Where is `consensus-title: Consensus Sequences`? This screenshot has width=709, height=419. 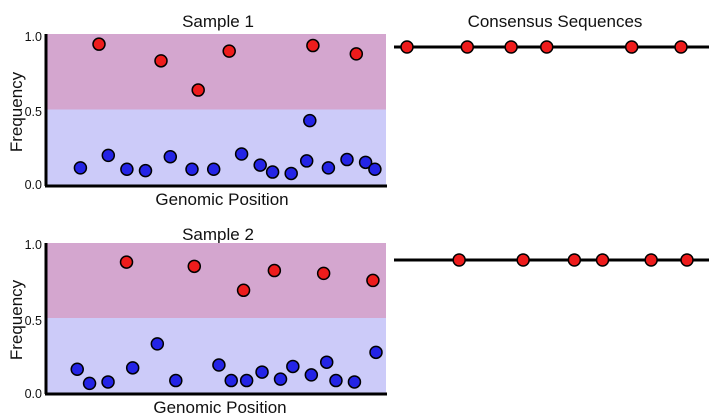 consensus-title: Consensus Sequences is located at coordinates (555, 21).